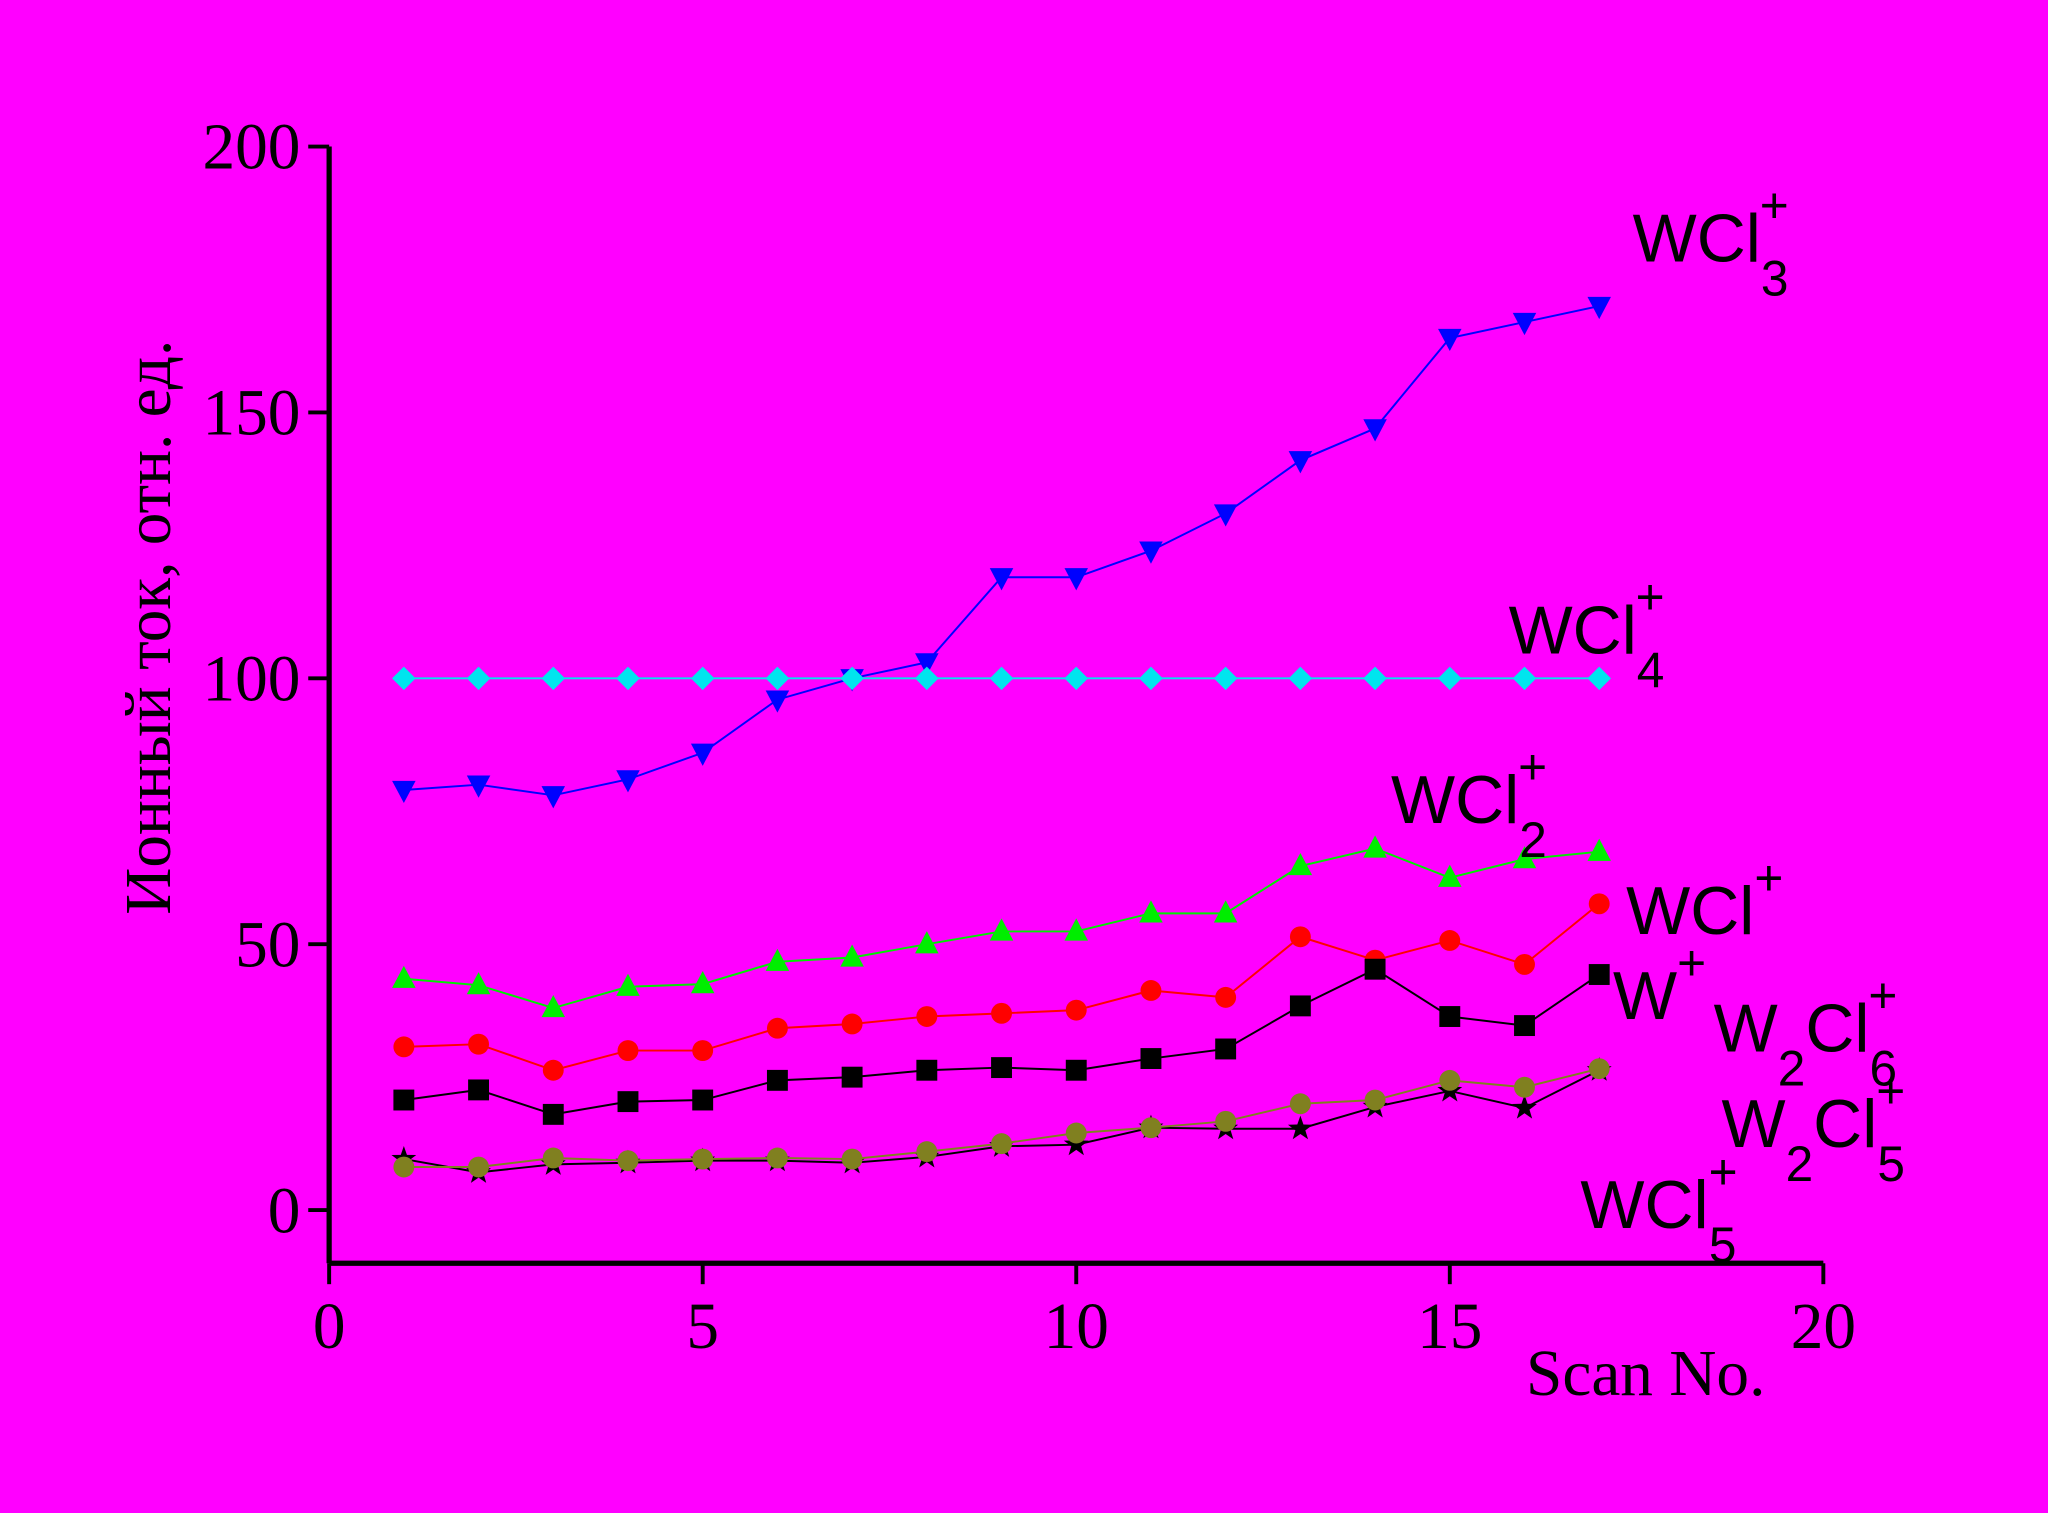 The image size is (2048, 1513). Describe the element at coordinates (702, 1327) in the screenshot. I see `x-tick-label: 5` at that location.